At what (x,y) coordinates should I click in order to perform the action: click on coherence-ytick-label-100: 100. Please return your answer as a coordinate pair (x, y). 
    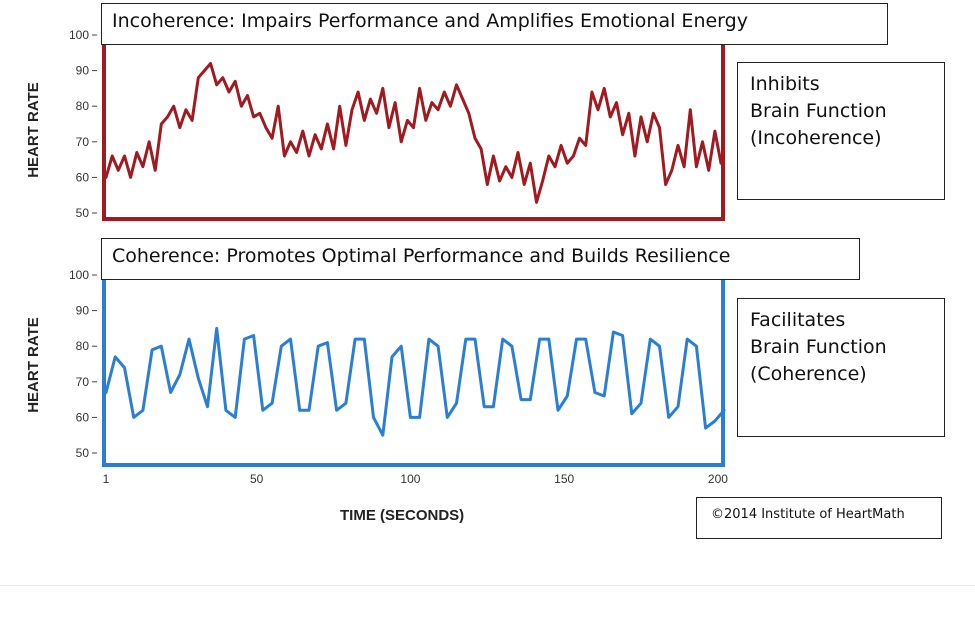
    Looking at the image, I should click on (79, 275).